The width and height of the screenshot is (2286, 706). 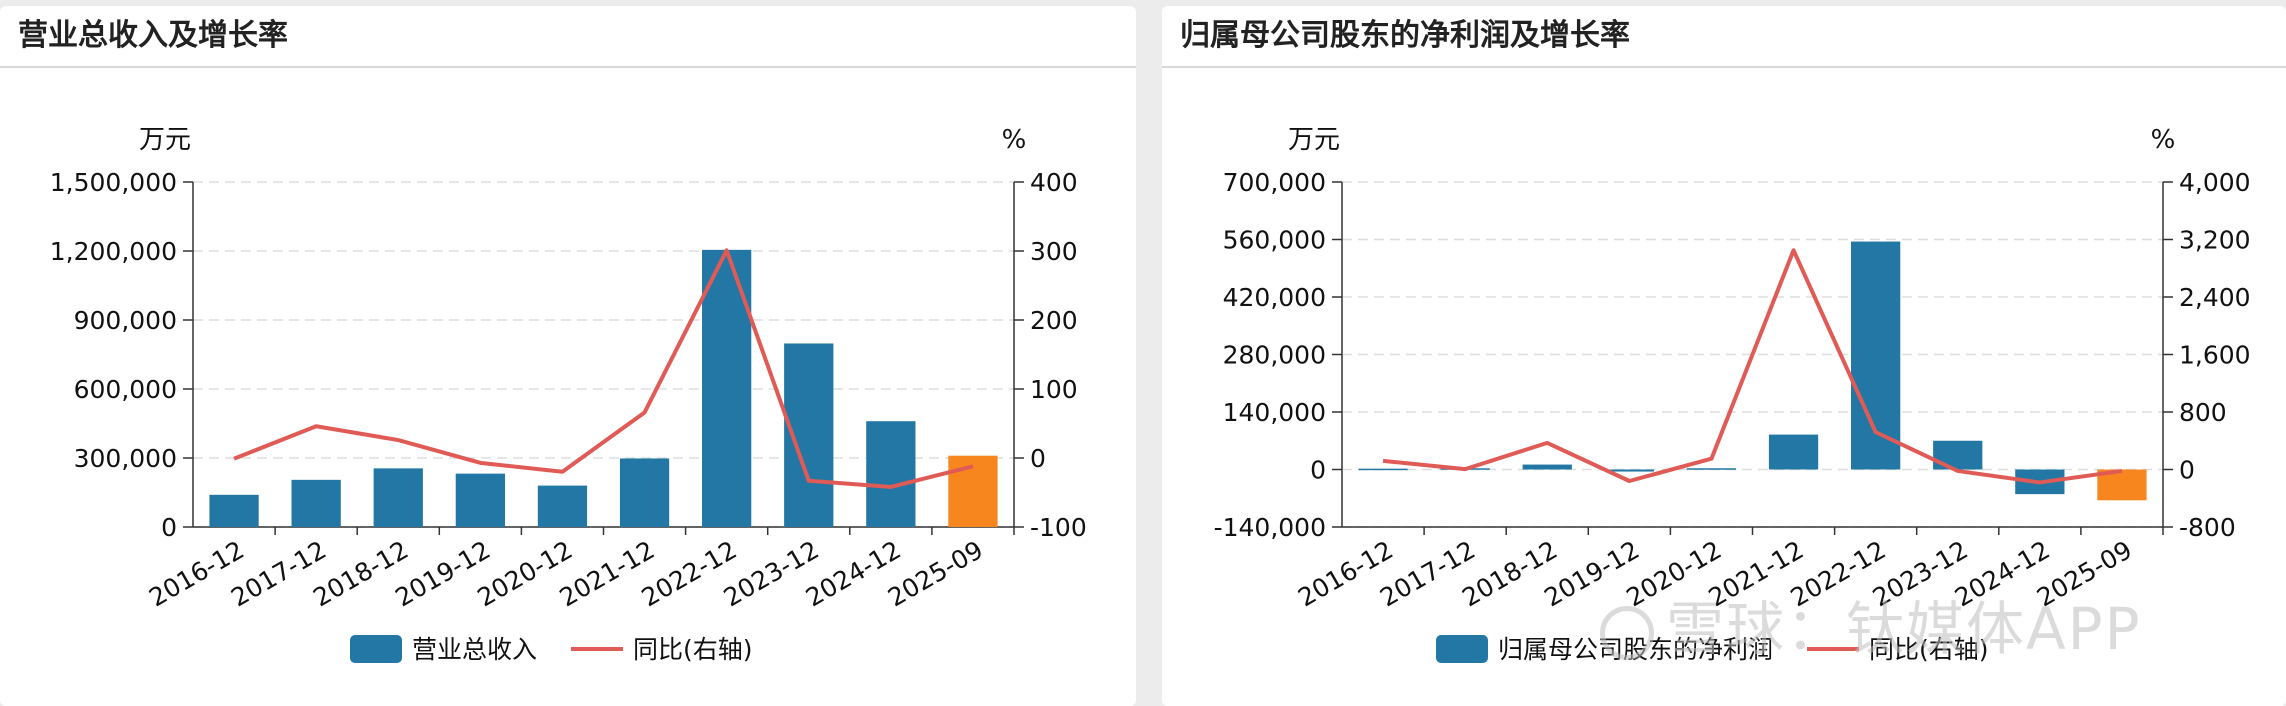 What do you see at coordinates (113, 251) in the screenshot?
I see `left-tick-label: 1,200,000` at bounding box center [113, 251].